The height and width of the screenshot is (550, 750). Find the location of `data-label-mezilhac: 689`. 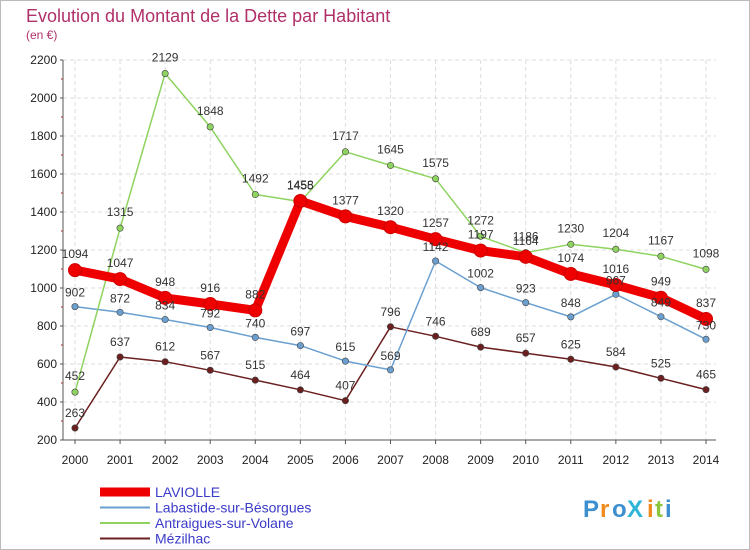

data-label-mezilhac: 689 is located at coordinates (481, 332).